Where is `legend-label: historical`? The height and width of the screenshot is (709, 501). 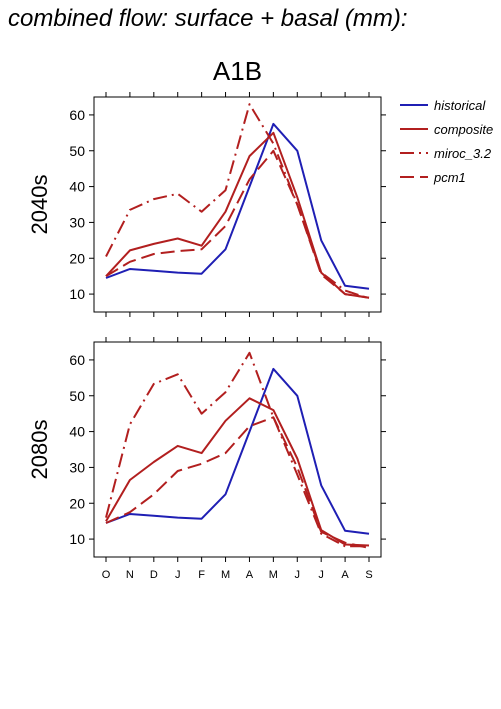
legend-label: historical is located at coordinates (460, 105).